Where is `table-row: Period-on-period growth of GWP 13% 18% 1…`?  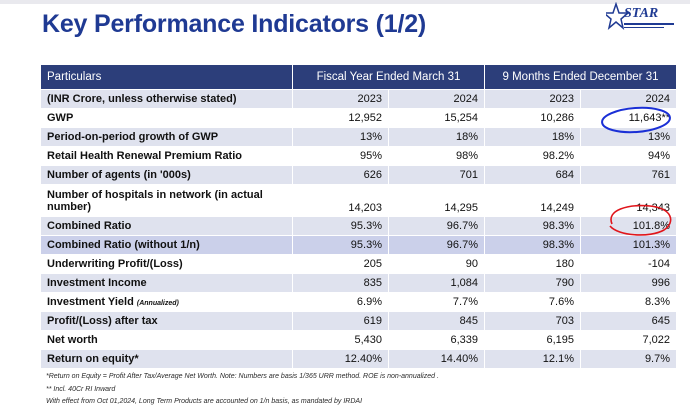 table-row: Period-on-period growth of GWP 13% 18% 1… is located at coordinates (359, 137).